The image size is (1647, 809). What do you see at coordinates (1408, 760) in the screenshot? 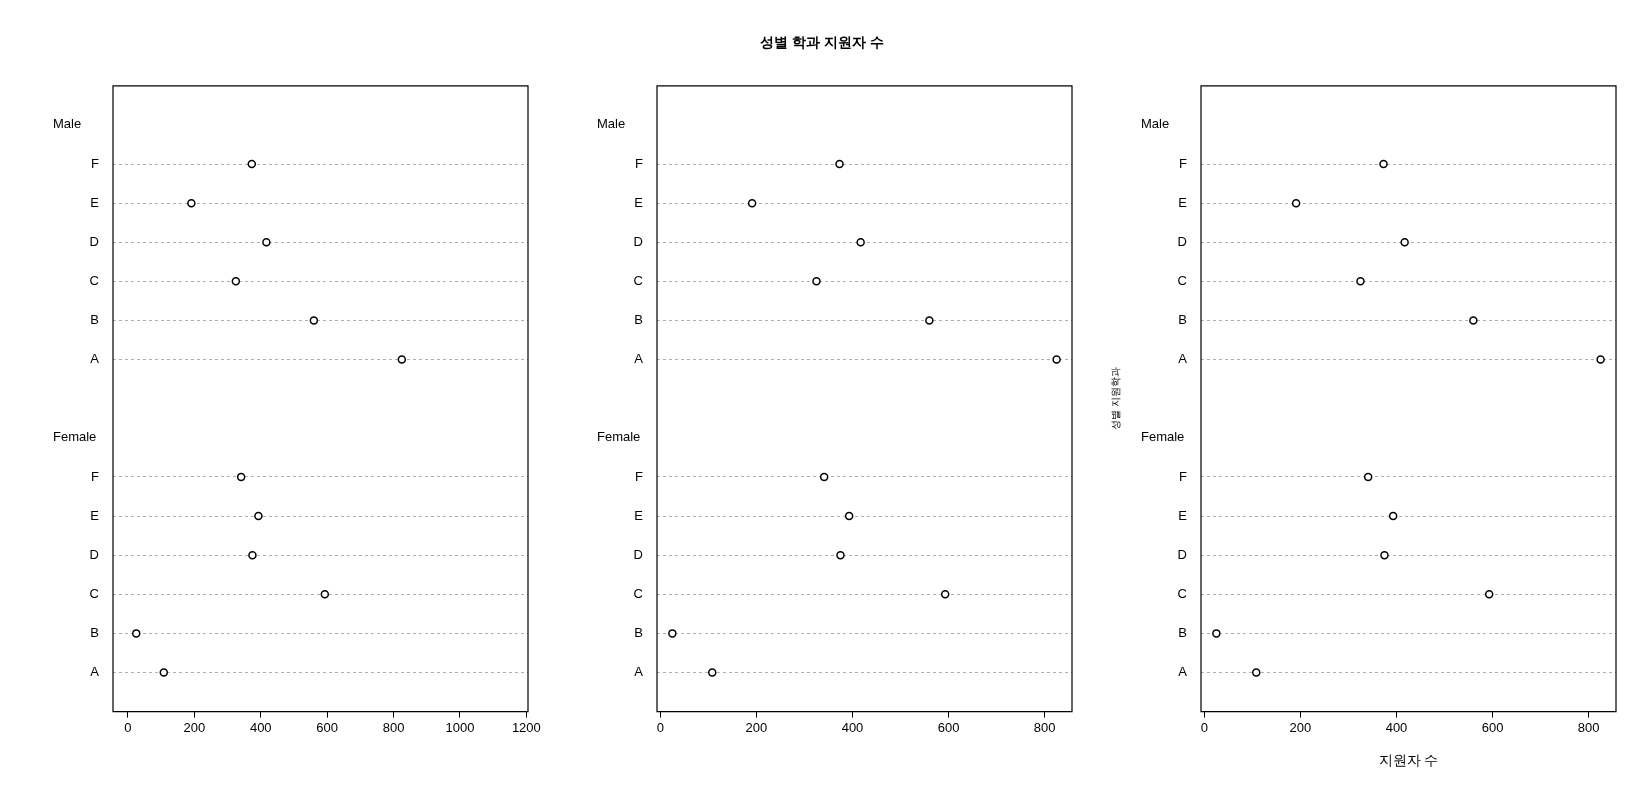
I see `x-axis-title: 지원자 수` at bounding box center [1408, 760].